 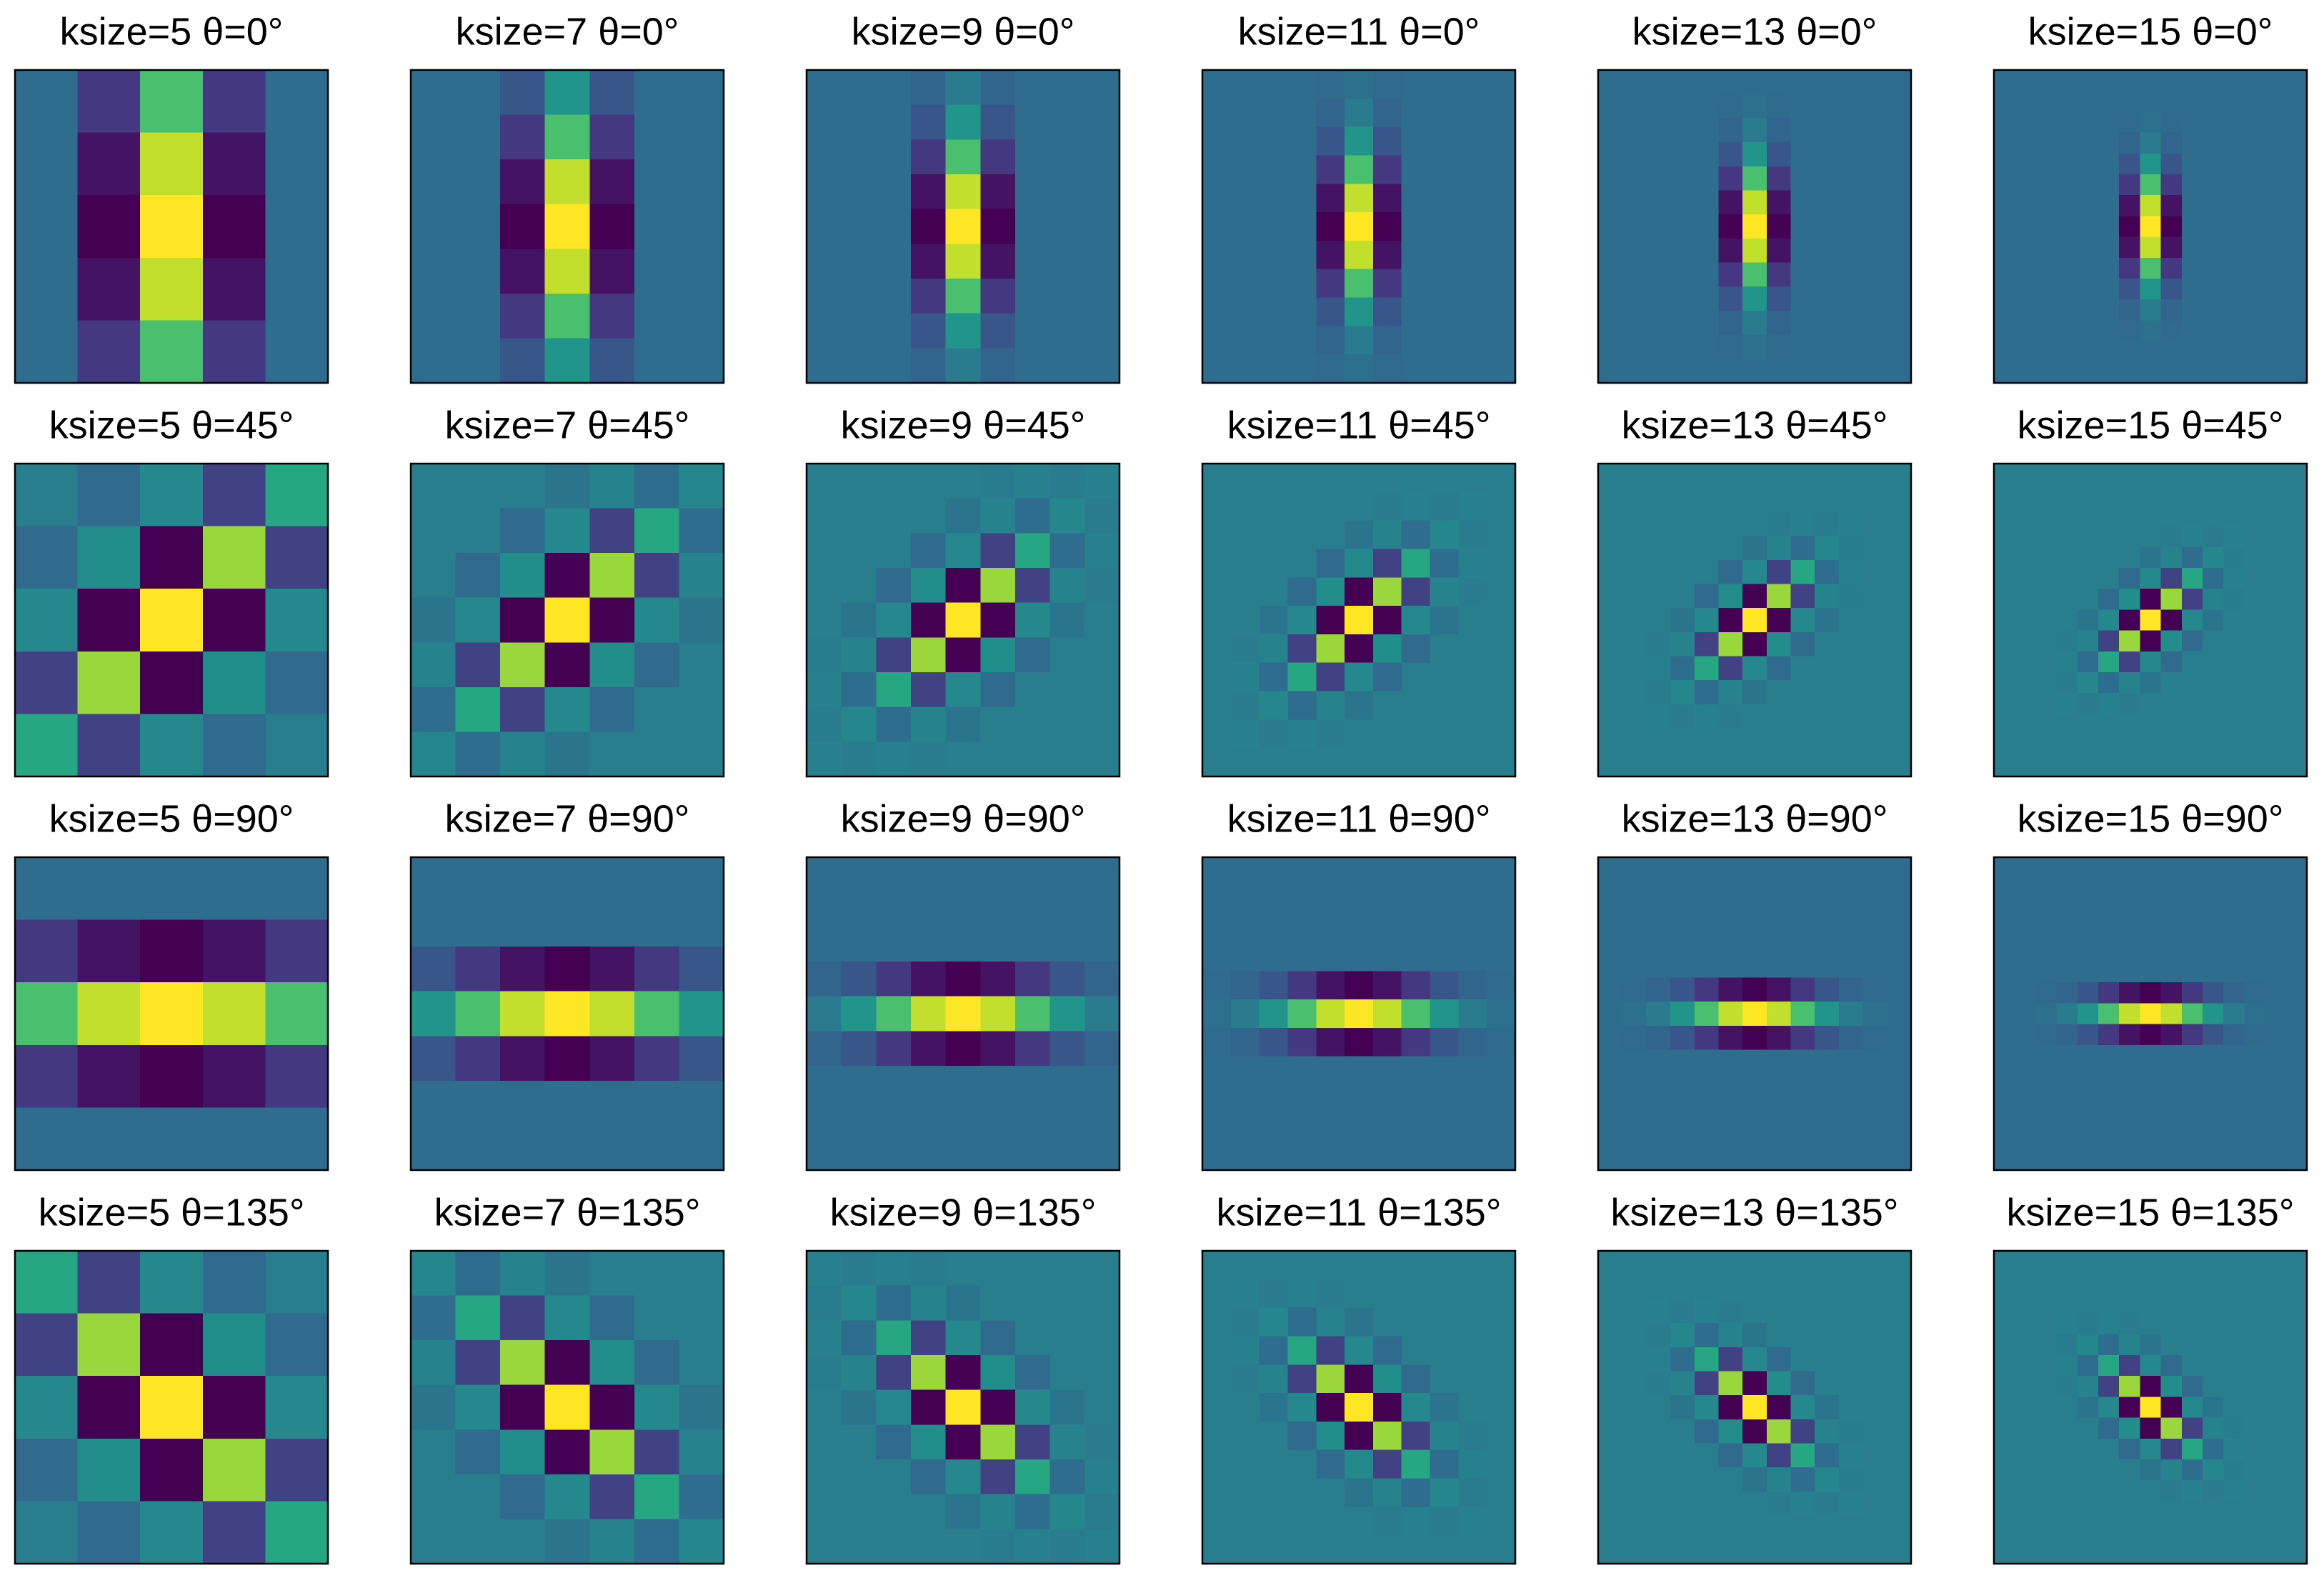 What do you see at coordinates (1755, 425) in the screenshot?
I see `panel-title: ksize=13 θ=45°` at bounding box center [1755, 425].